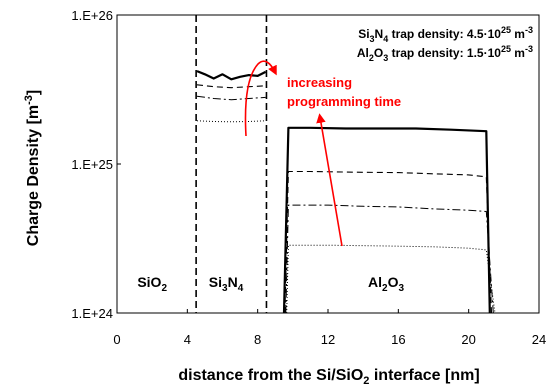 The image size is (557, 392). What do you see at coordinates (386, 284) in the screenshot?
I see `region-label-al2o3: Al2O3​` at bounding box center [386, 284].